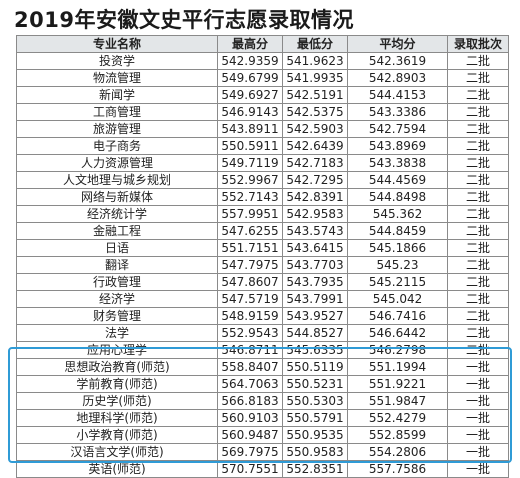  Describe the element at coordinates (397, 282) in the screenshot. I see `avg-score-cell: 545.2115` at that location.